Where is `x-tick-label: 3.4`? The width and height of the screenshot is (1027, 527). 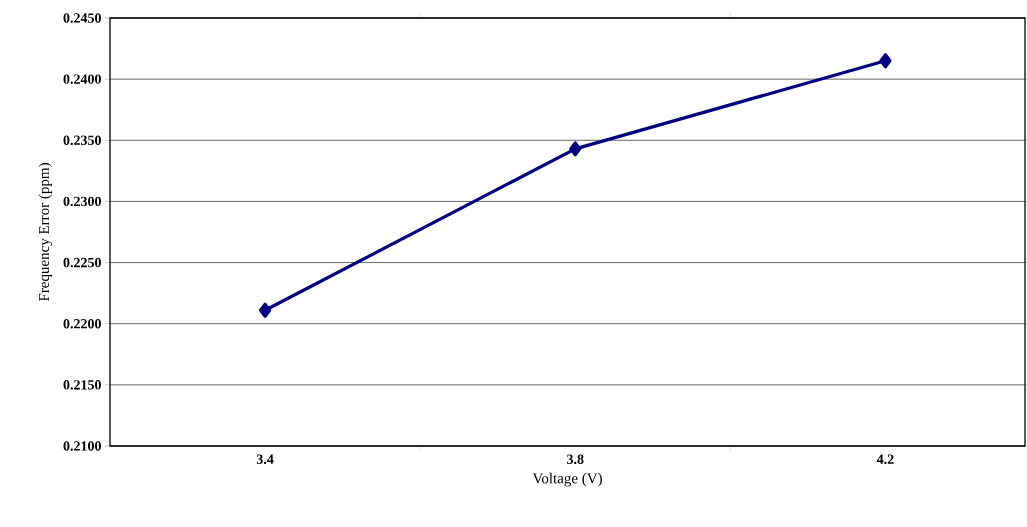 x-tick-label: 3.4 is located at coordinates (265, 459).